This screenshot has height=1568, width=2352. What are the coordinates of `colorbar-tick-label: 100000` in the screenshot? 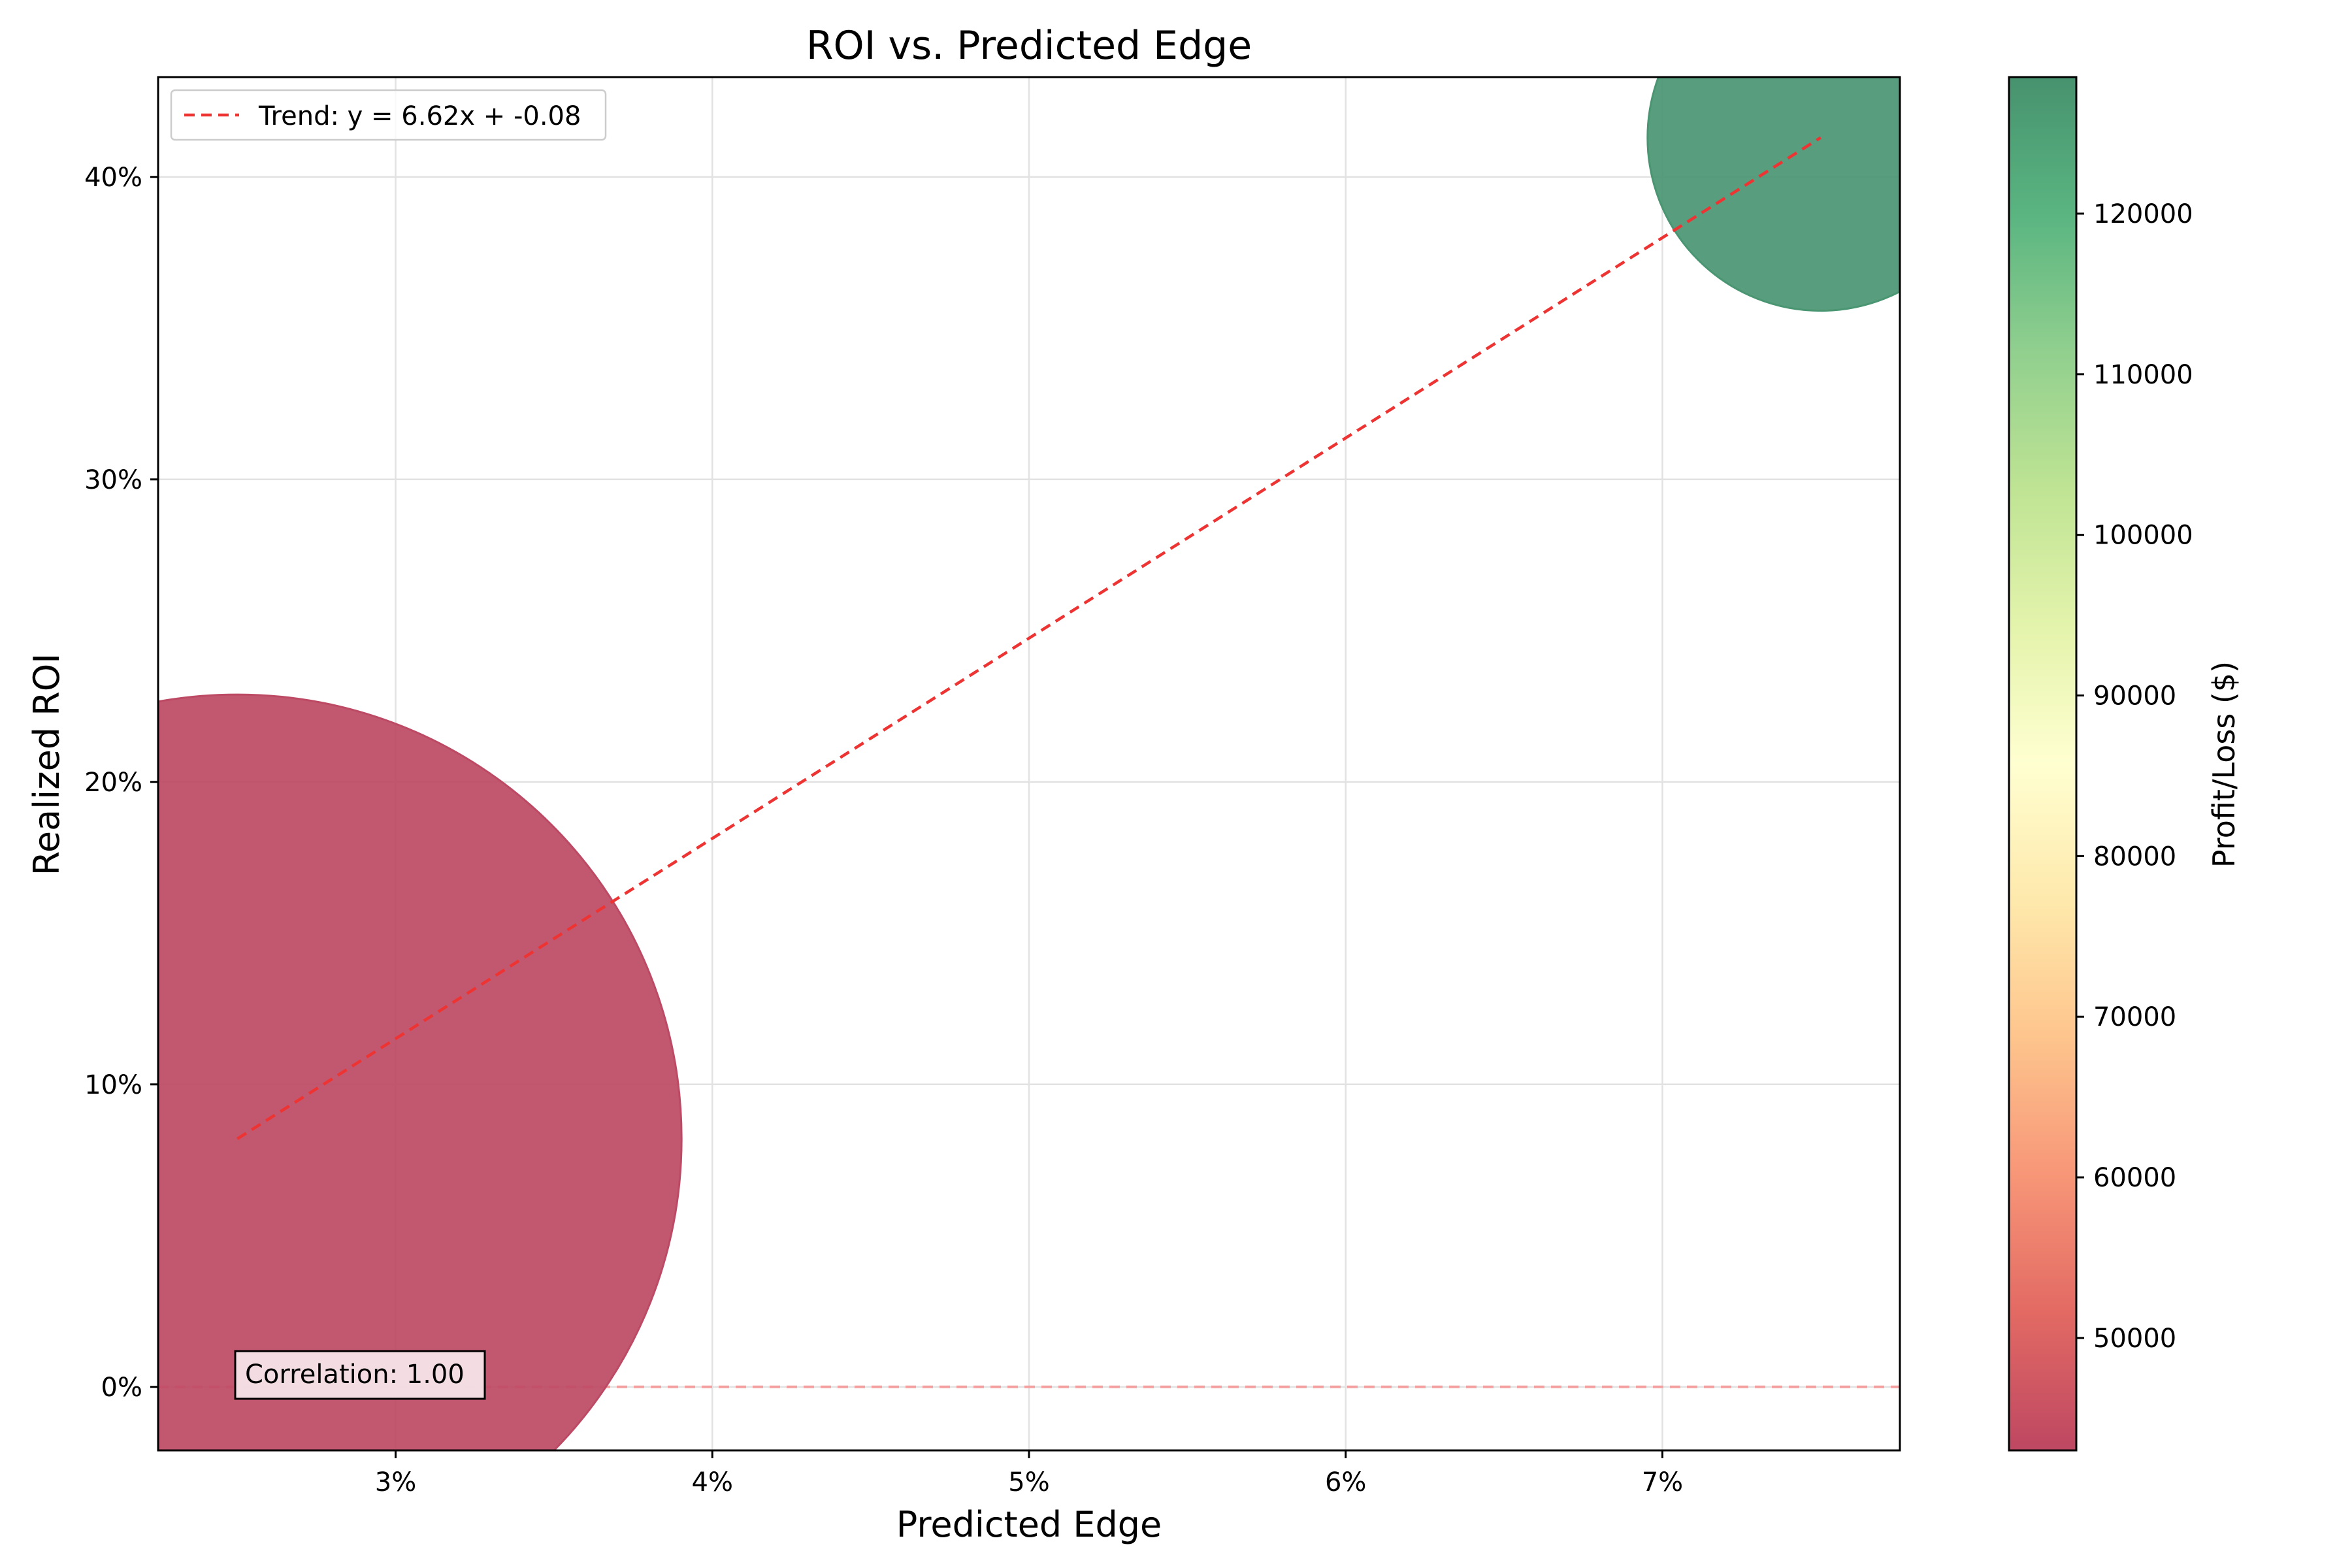 It's located at (2143, 536).